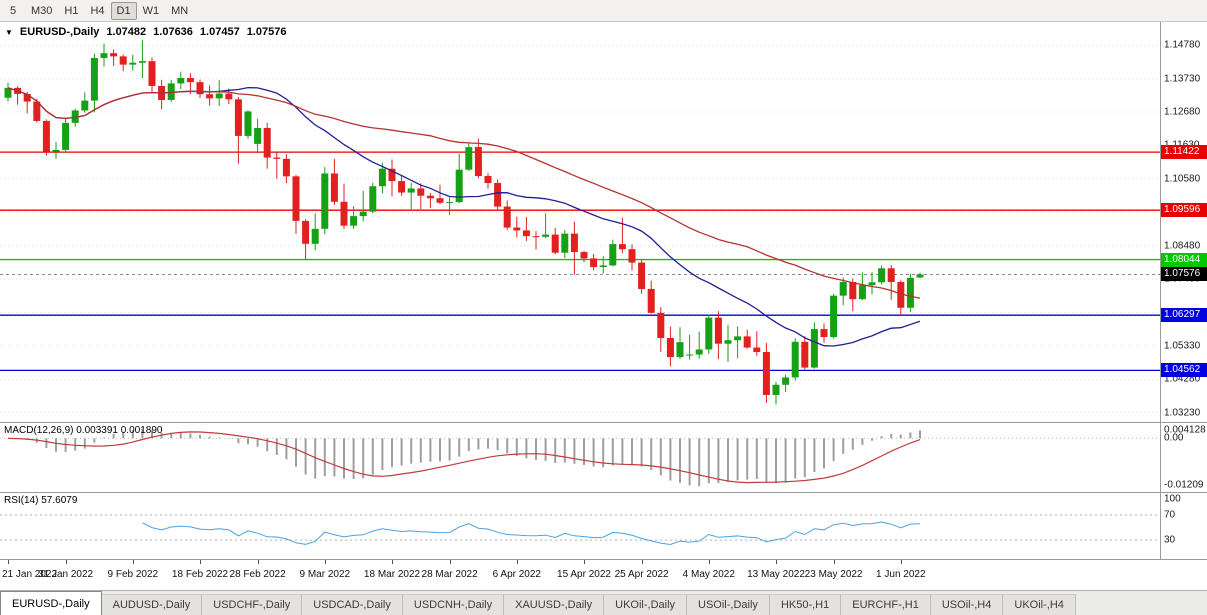 This screenshot has width=1207, height=615. Describe the element at coordinates (97, 10) in the screenshot. I see `period-button-h4: H4` at that location.